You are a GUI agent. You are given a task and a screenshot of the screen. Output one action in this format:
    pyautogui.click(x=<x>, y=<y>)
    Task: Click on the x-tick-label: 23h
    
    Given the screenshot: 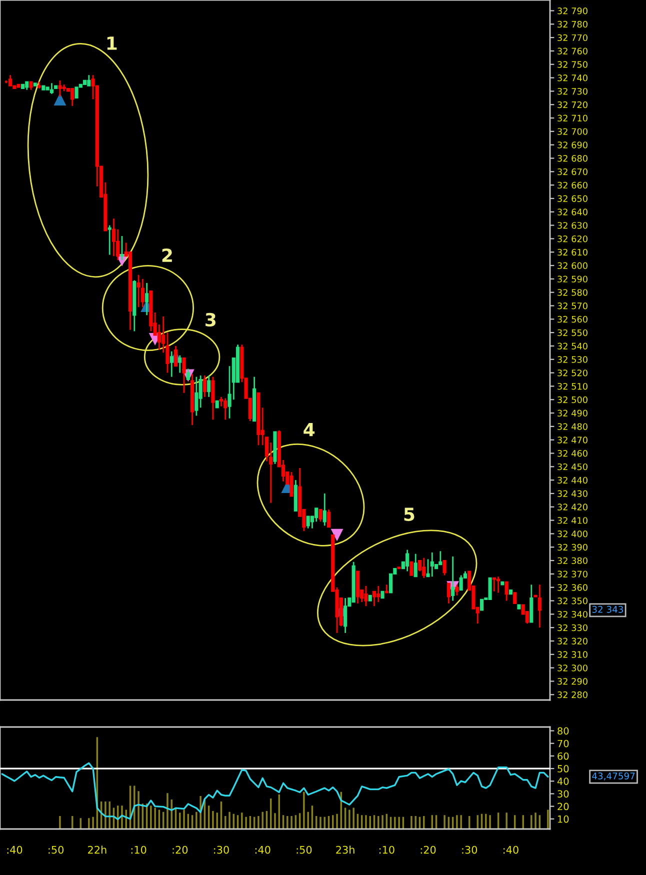 What is the action you would take?
    pyautogui.click(x=345, y=850)
    